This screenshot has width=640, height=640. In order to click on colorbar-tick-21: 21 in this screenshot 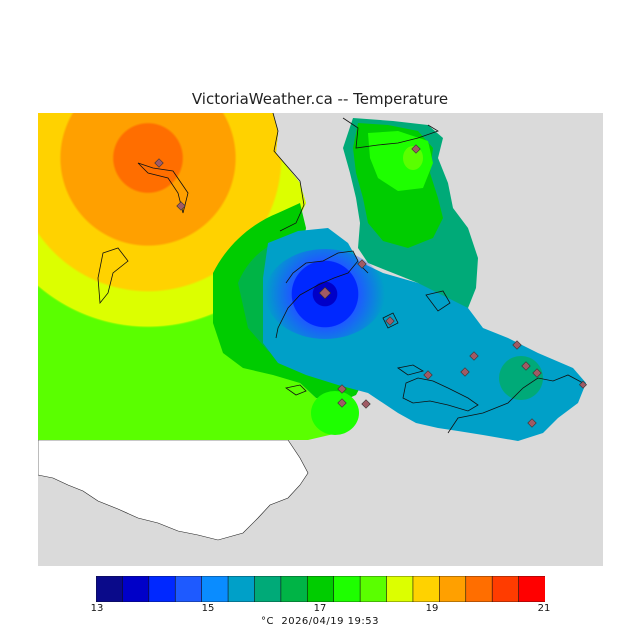, I will do `click(544, 608)`.